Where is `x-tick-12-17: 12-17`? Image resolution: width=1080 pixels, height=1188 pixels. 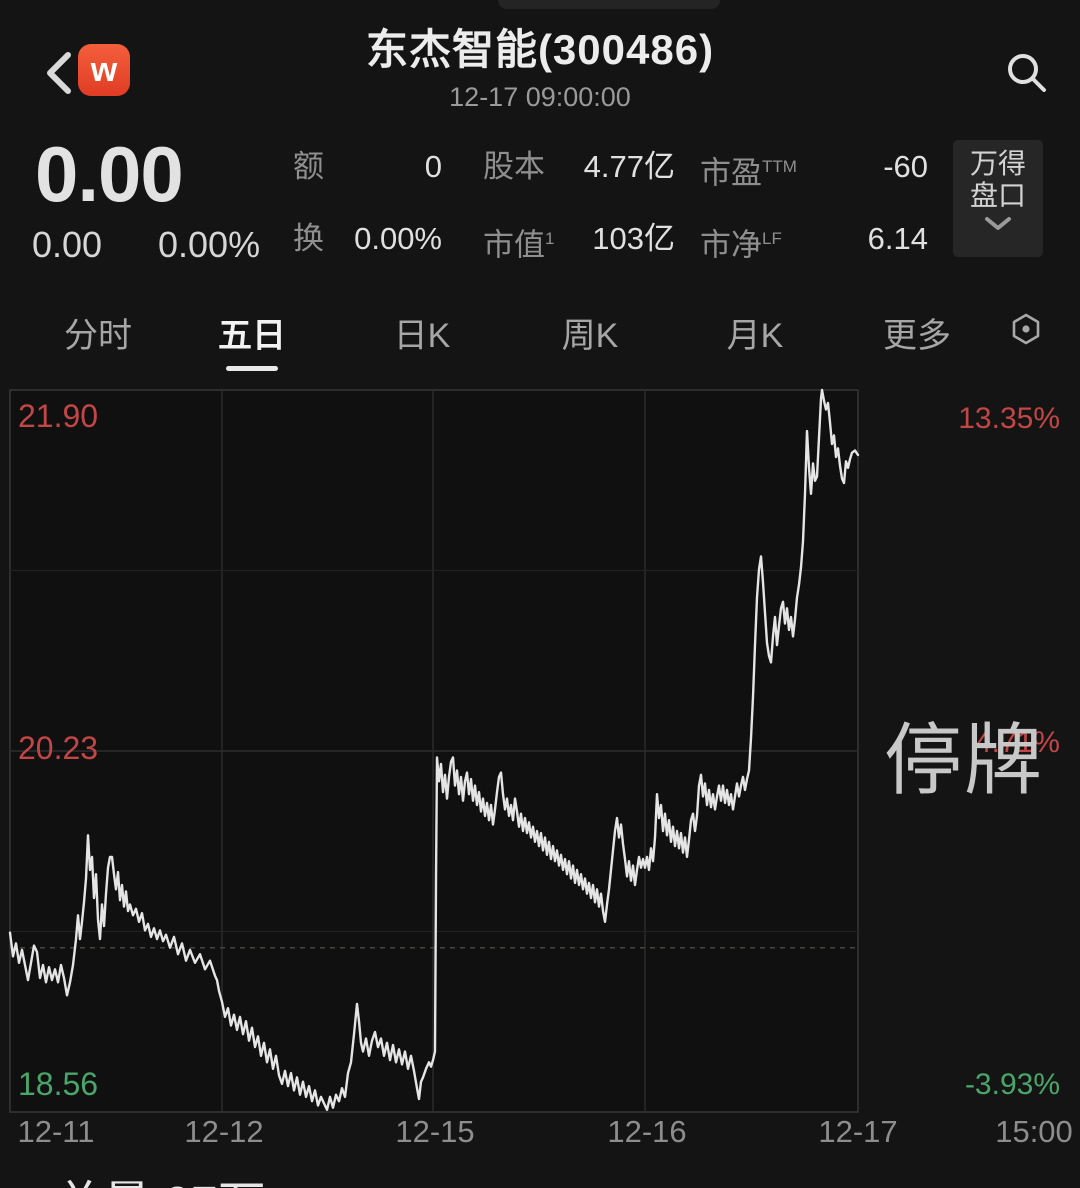 x-tick-12-17: 12-17 is located at coordinates (858, 1131).